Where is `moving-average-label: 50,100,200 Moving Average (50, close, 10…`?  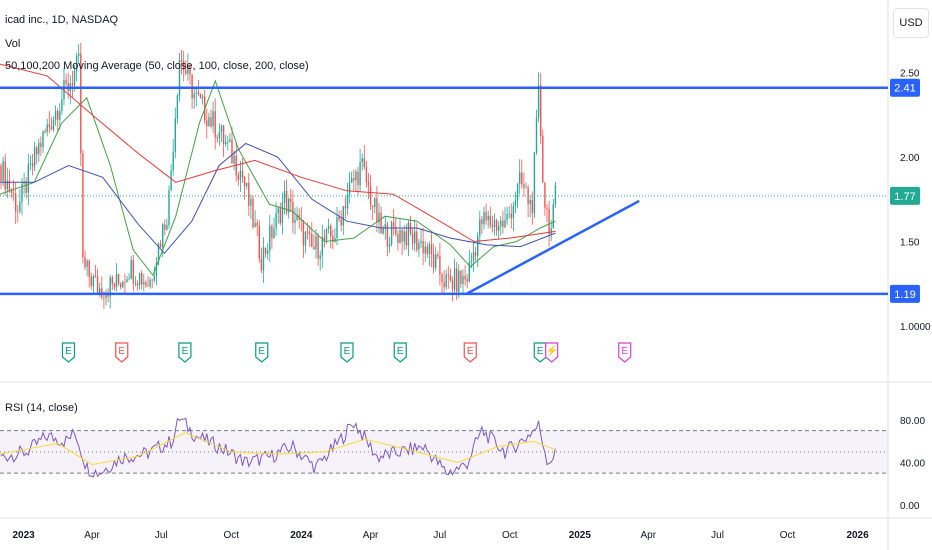
moving-average-label: 50,100,200 Moving Average (50, close, 10… is located at coordinates (157, 66).